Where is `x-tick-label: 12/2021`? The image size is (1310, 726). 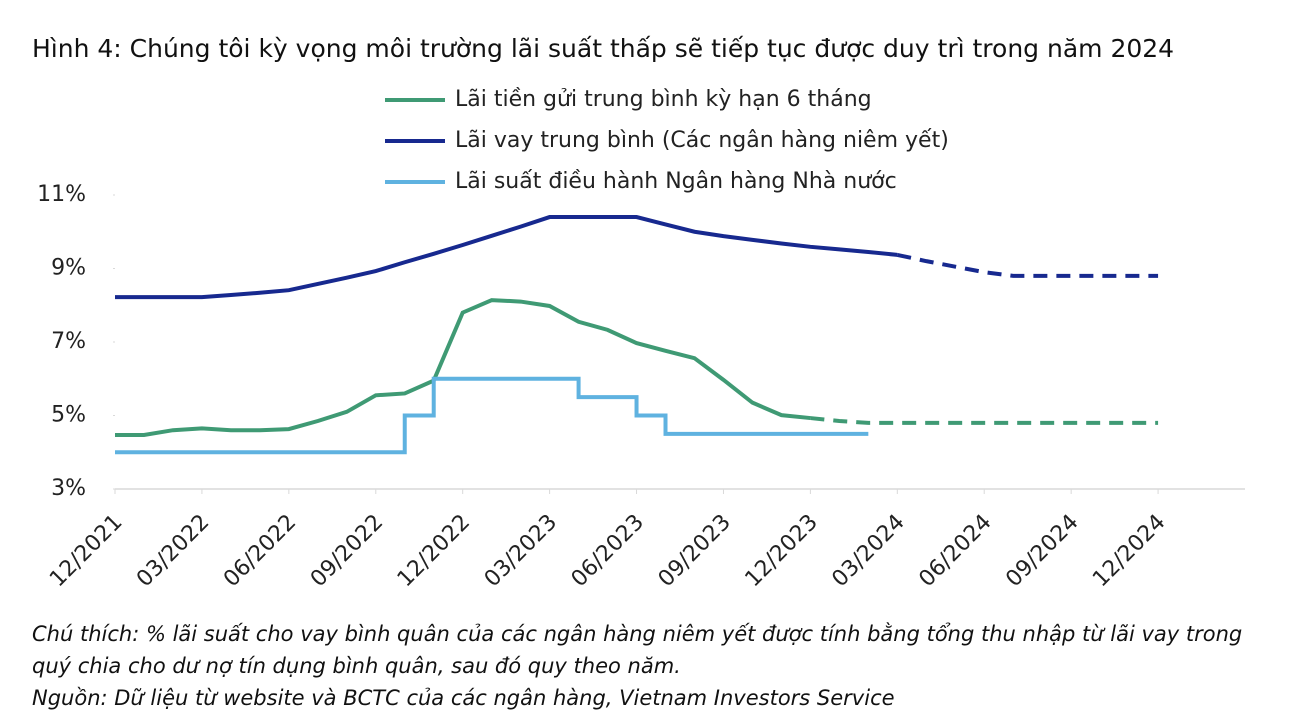
x-tick-label: 12/2021 is located at coordinates (86, 551).